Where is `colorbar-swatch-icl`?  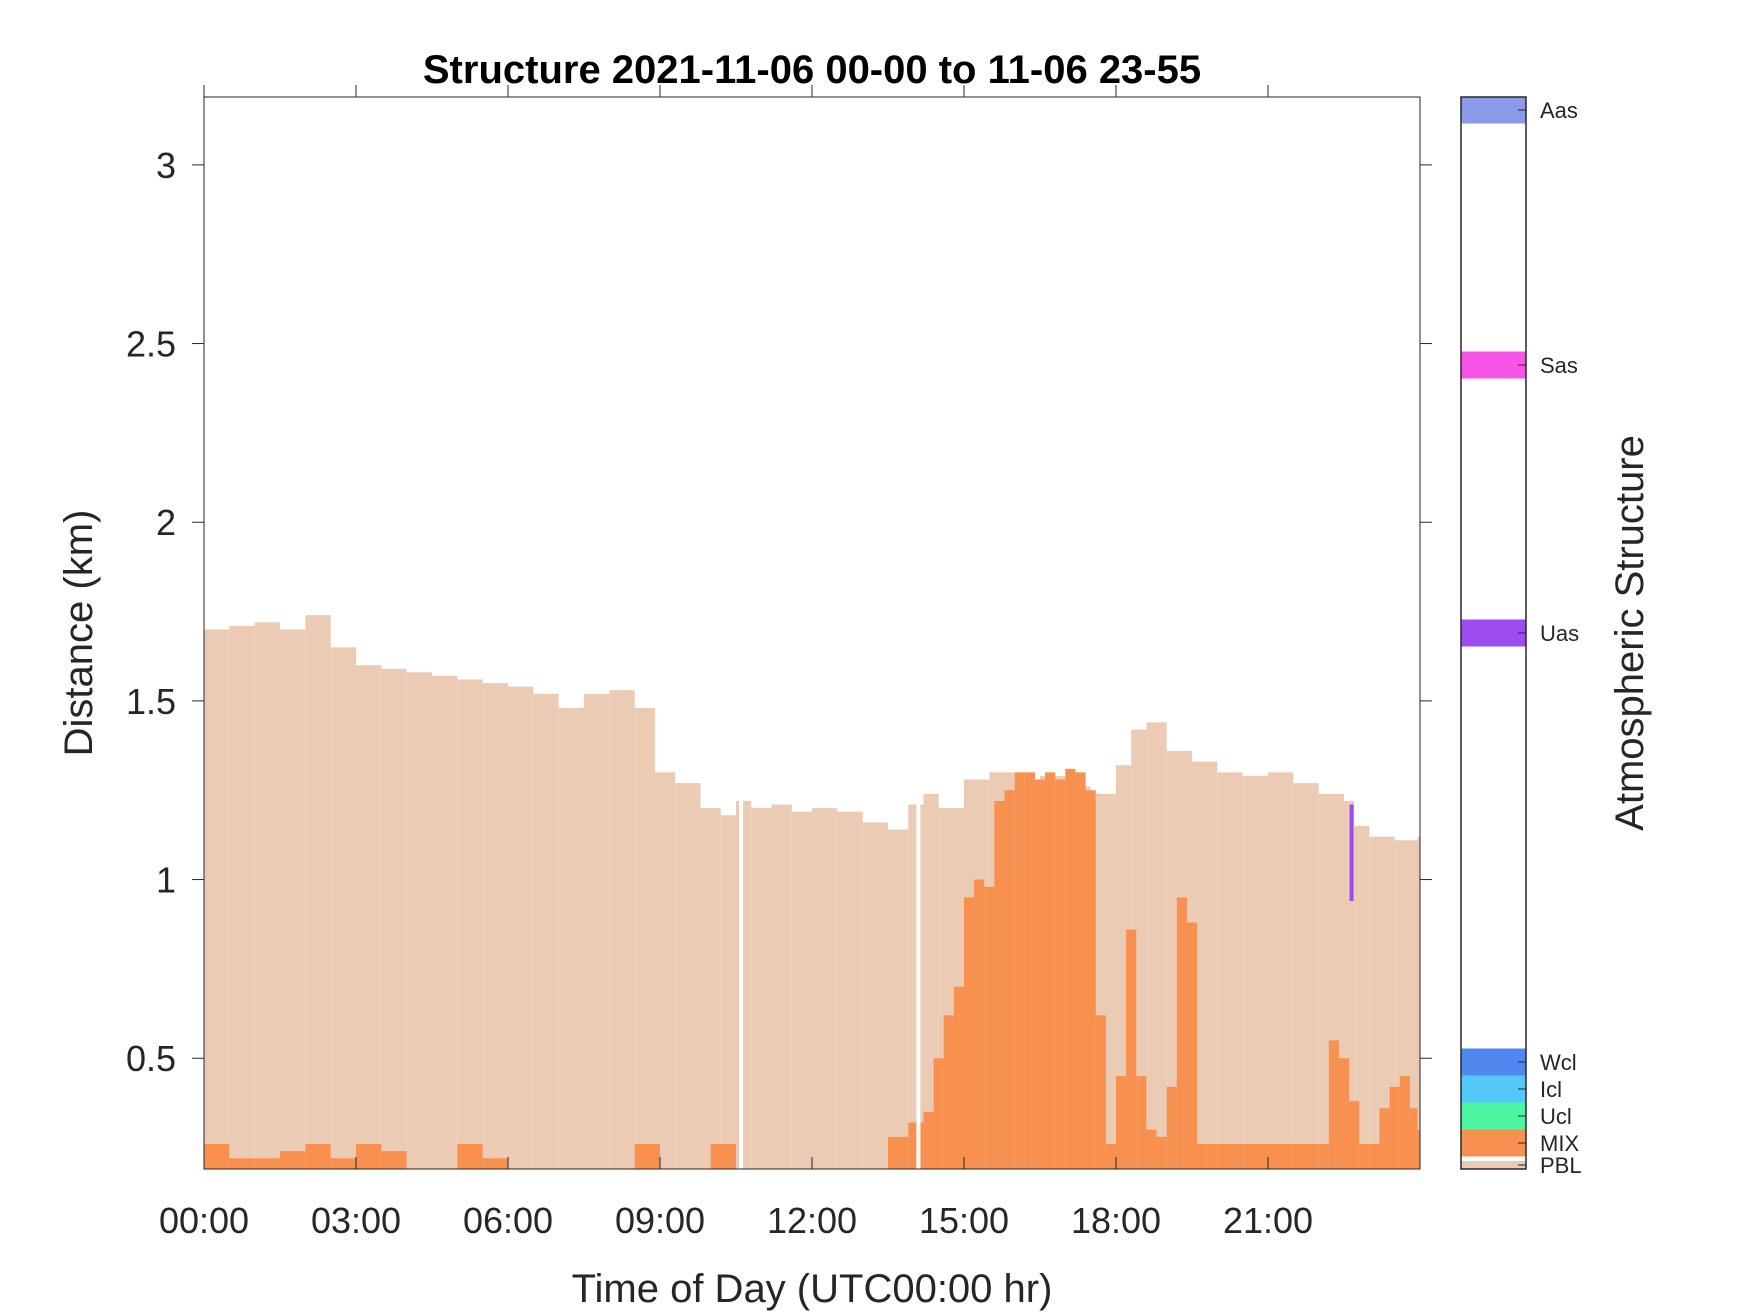 colorbar-swatch-icl is located at coordinates (1493, 1089).